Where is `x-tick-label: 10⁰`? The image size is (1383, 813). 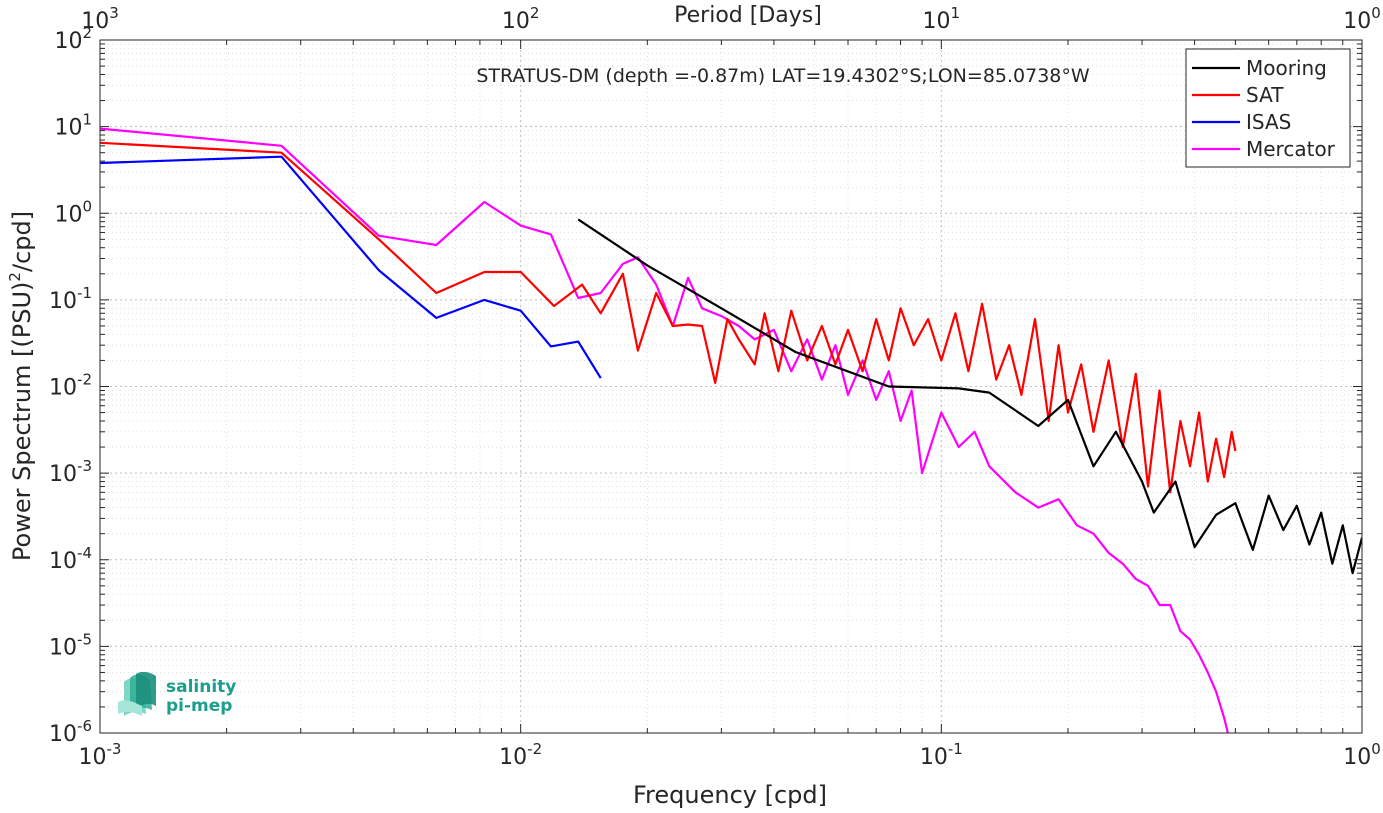
x-tick-label: 10⁰ is located at coordinates (1362, 755).